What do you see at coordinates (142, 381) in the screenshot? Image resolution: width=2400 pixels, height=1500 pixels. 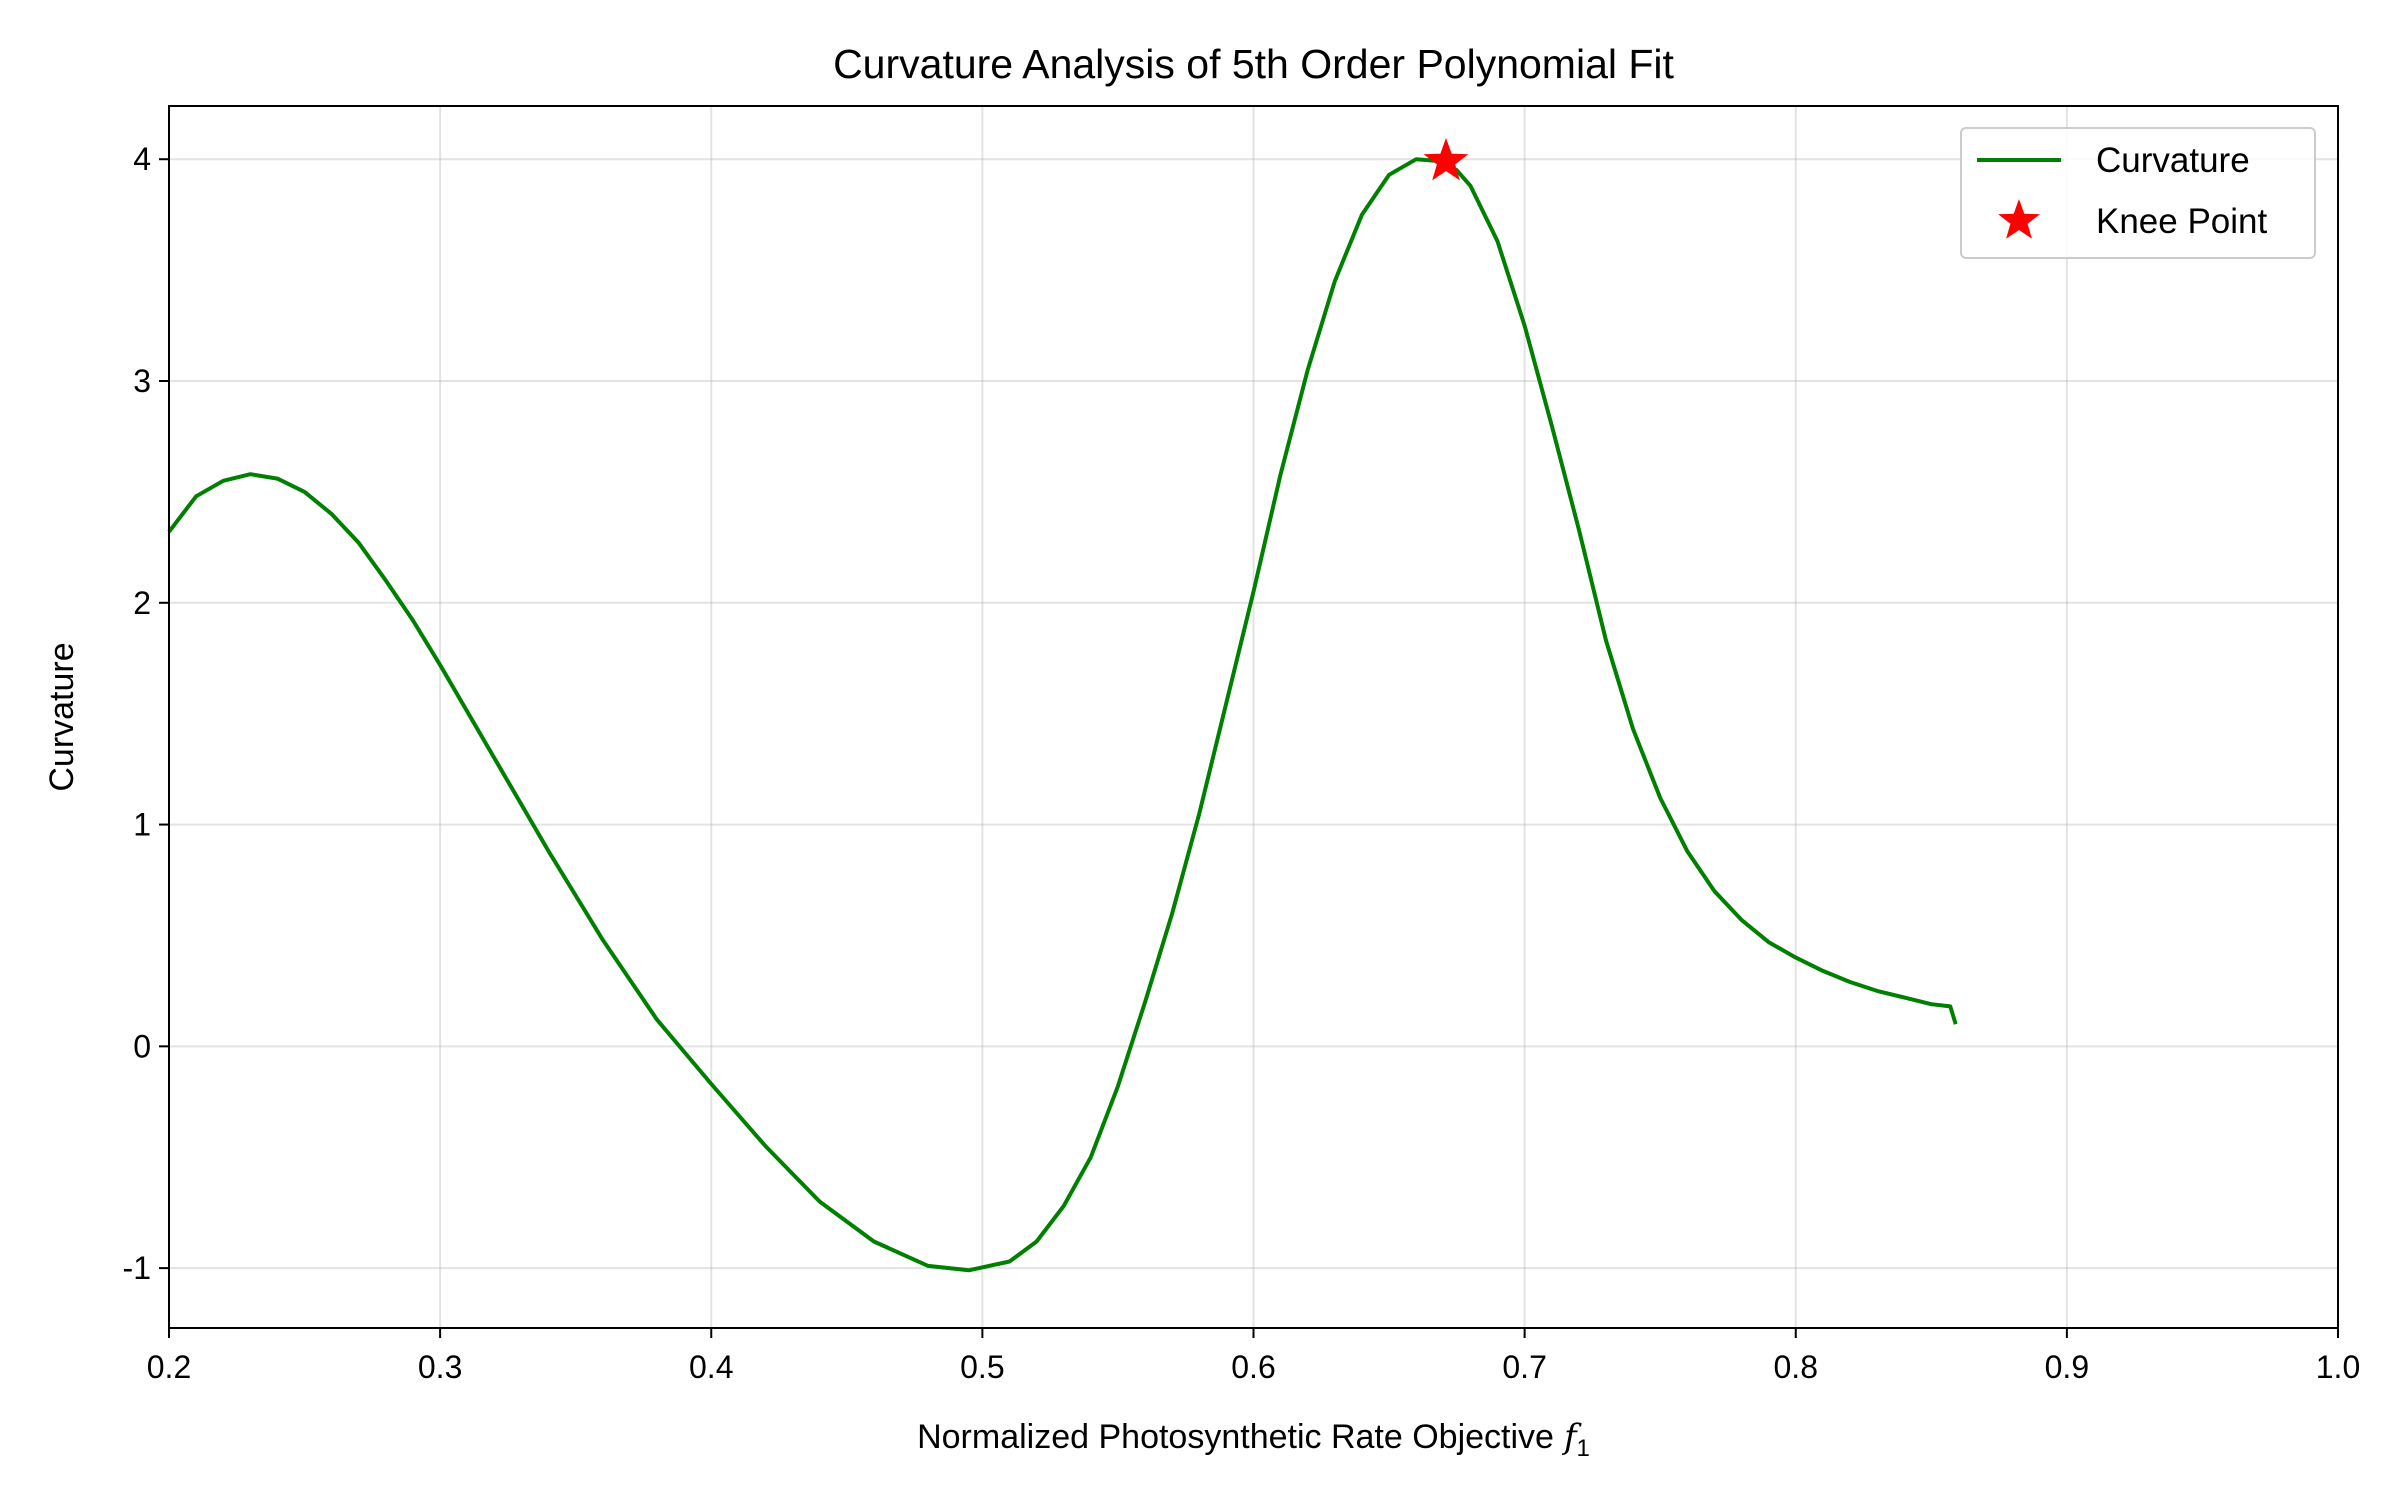 I see `y-tick-label: 3` at bounding box center [142, 381].